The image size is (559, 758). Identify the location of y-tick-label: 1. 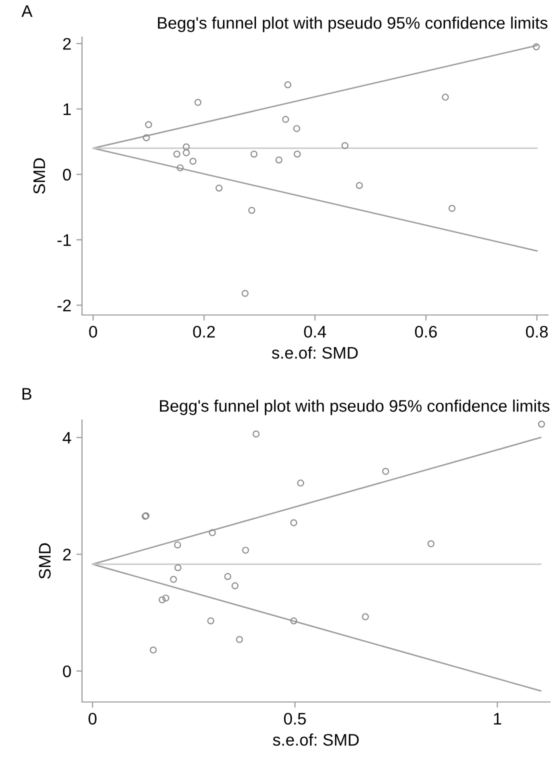
(67, 109).